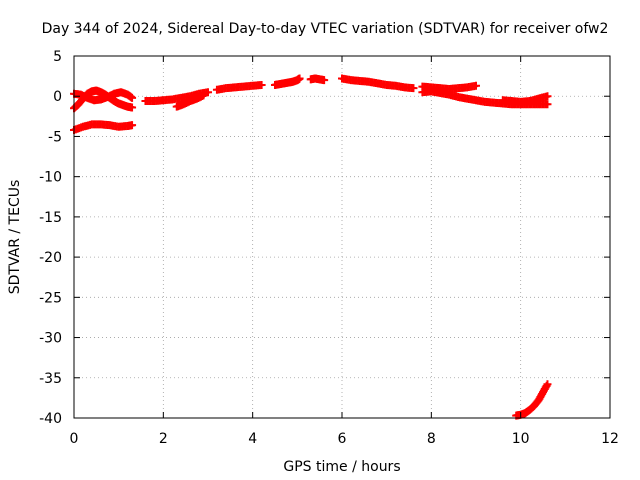 The width and height of the screenshot is (640, 480). Describe the element at coordinates (342, 439) in the screenshot. I see `x-tick-label: 6` at that location.